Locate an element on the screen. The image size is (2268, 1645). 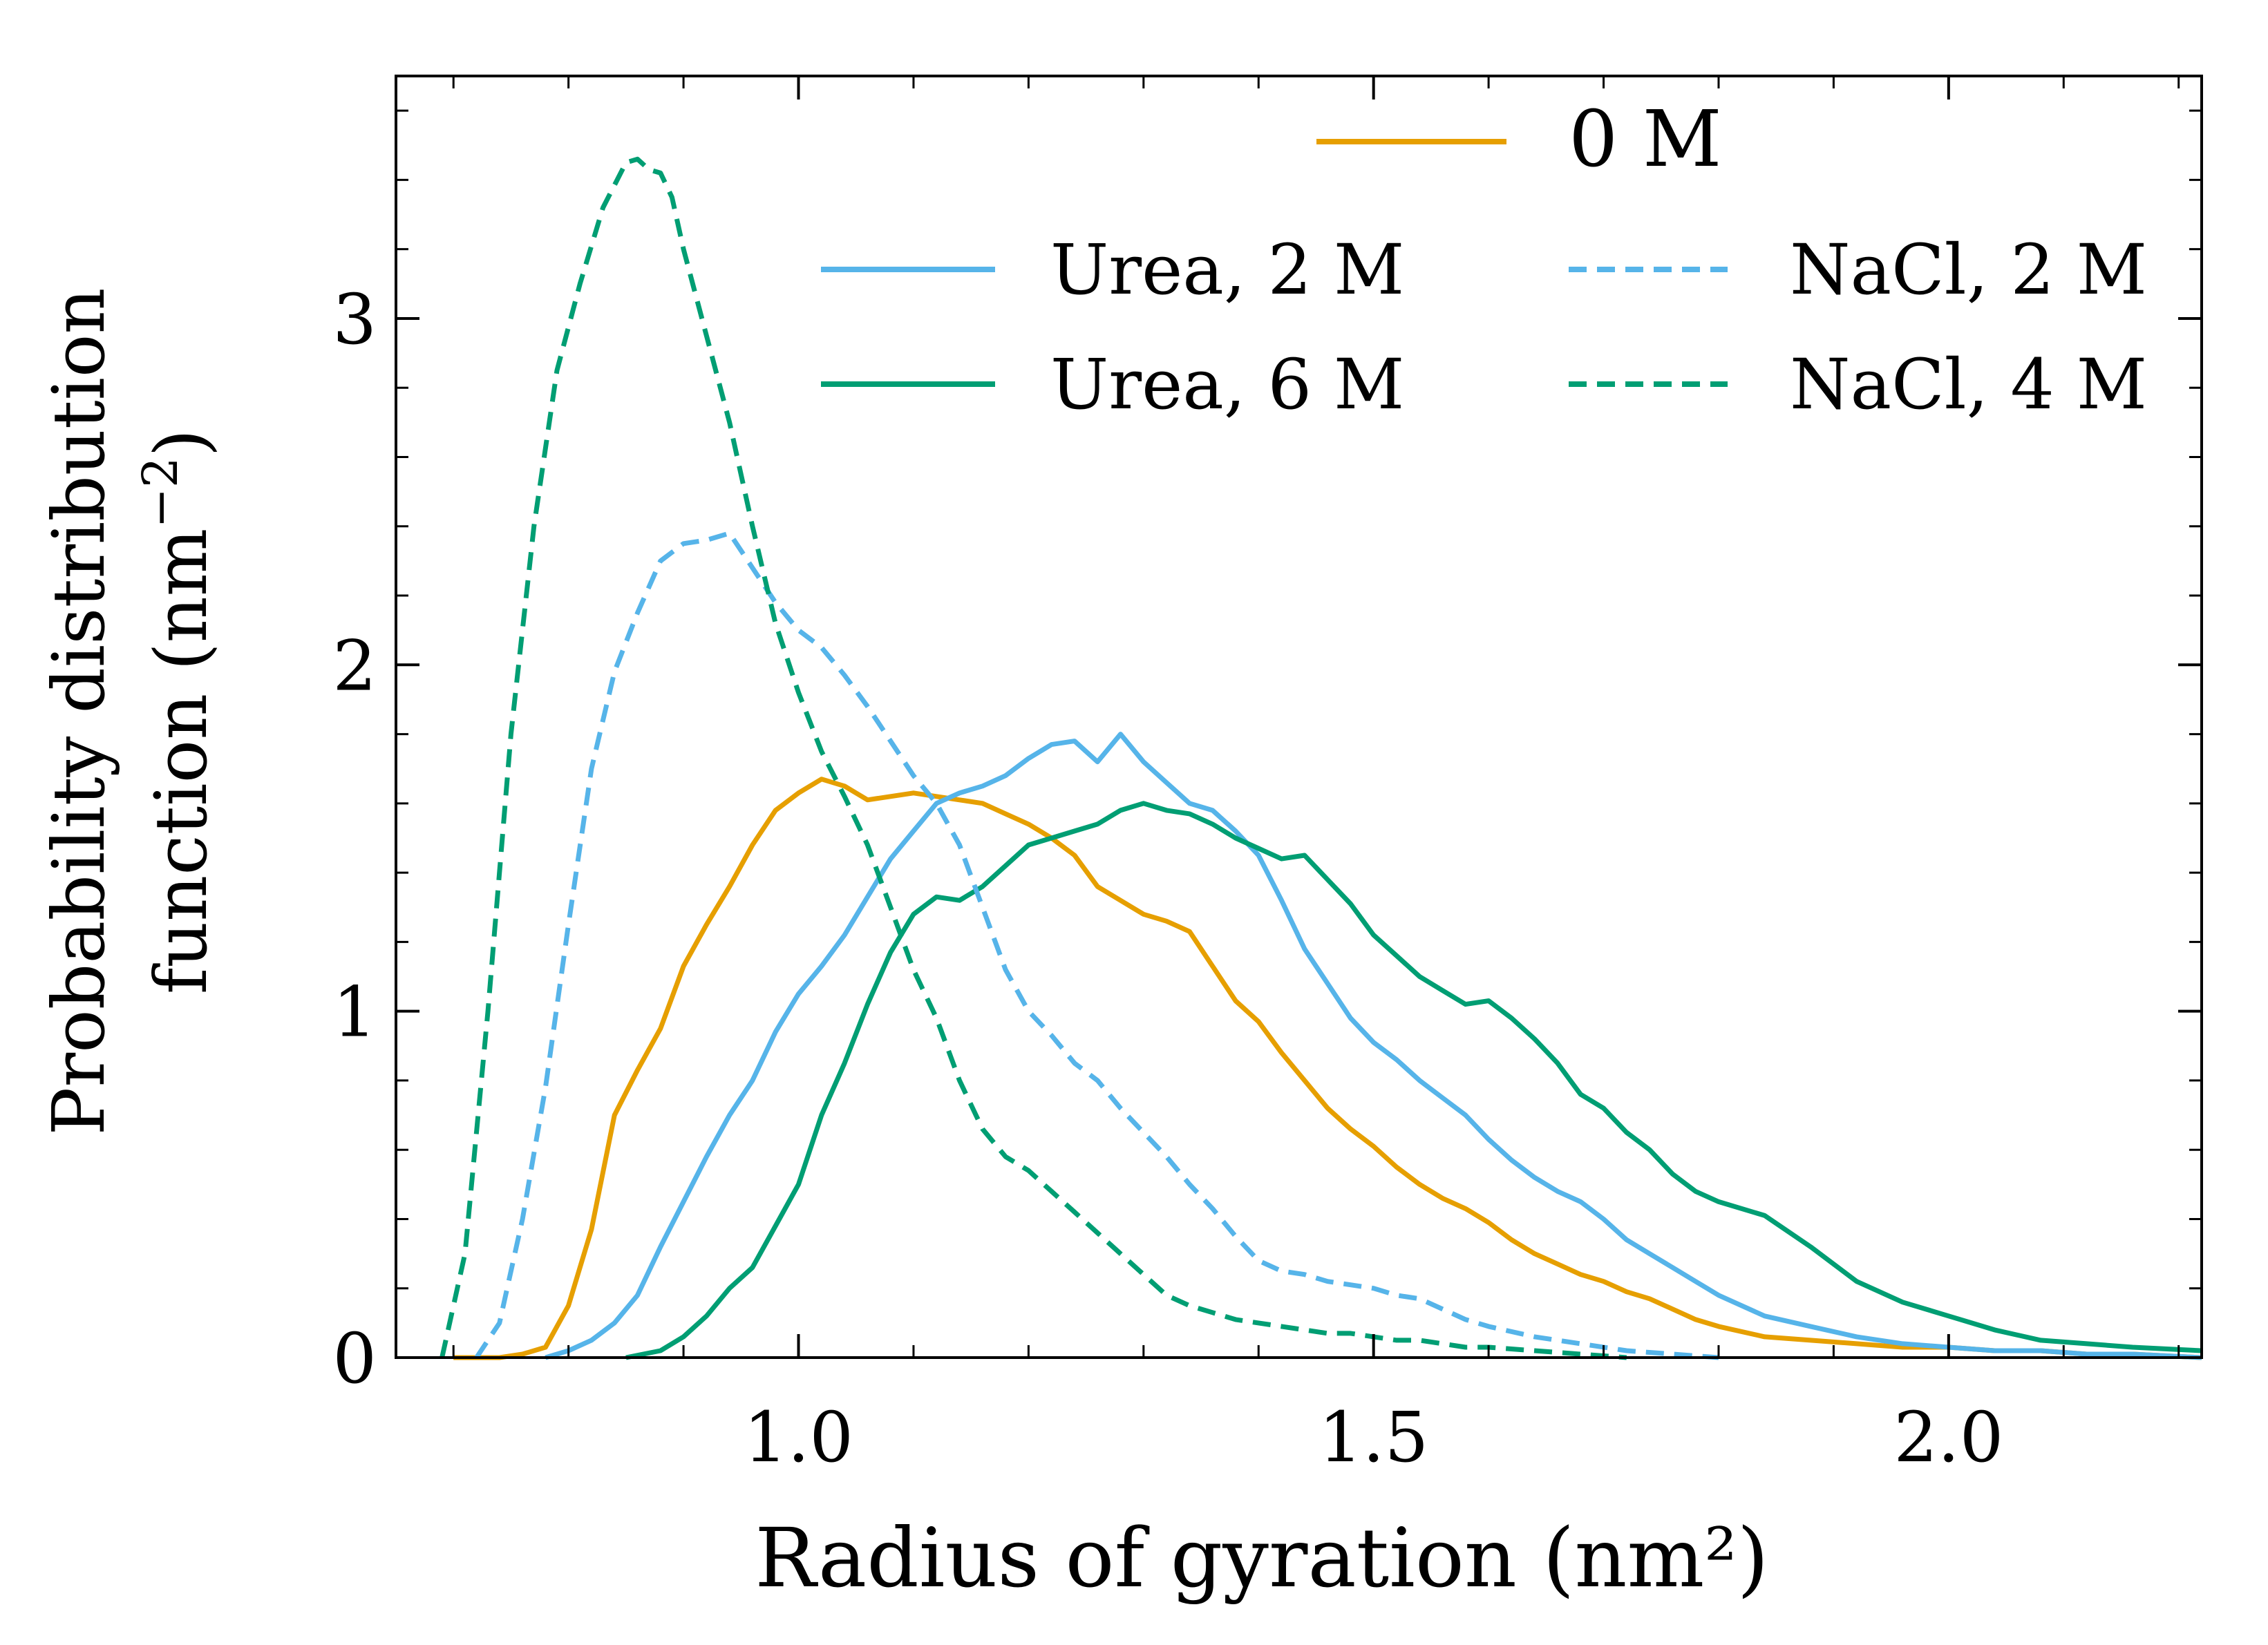
y-tick-label: 3 is located at coordinates (354, 319).